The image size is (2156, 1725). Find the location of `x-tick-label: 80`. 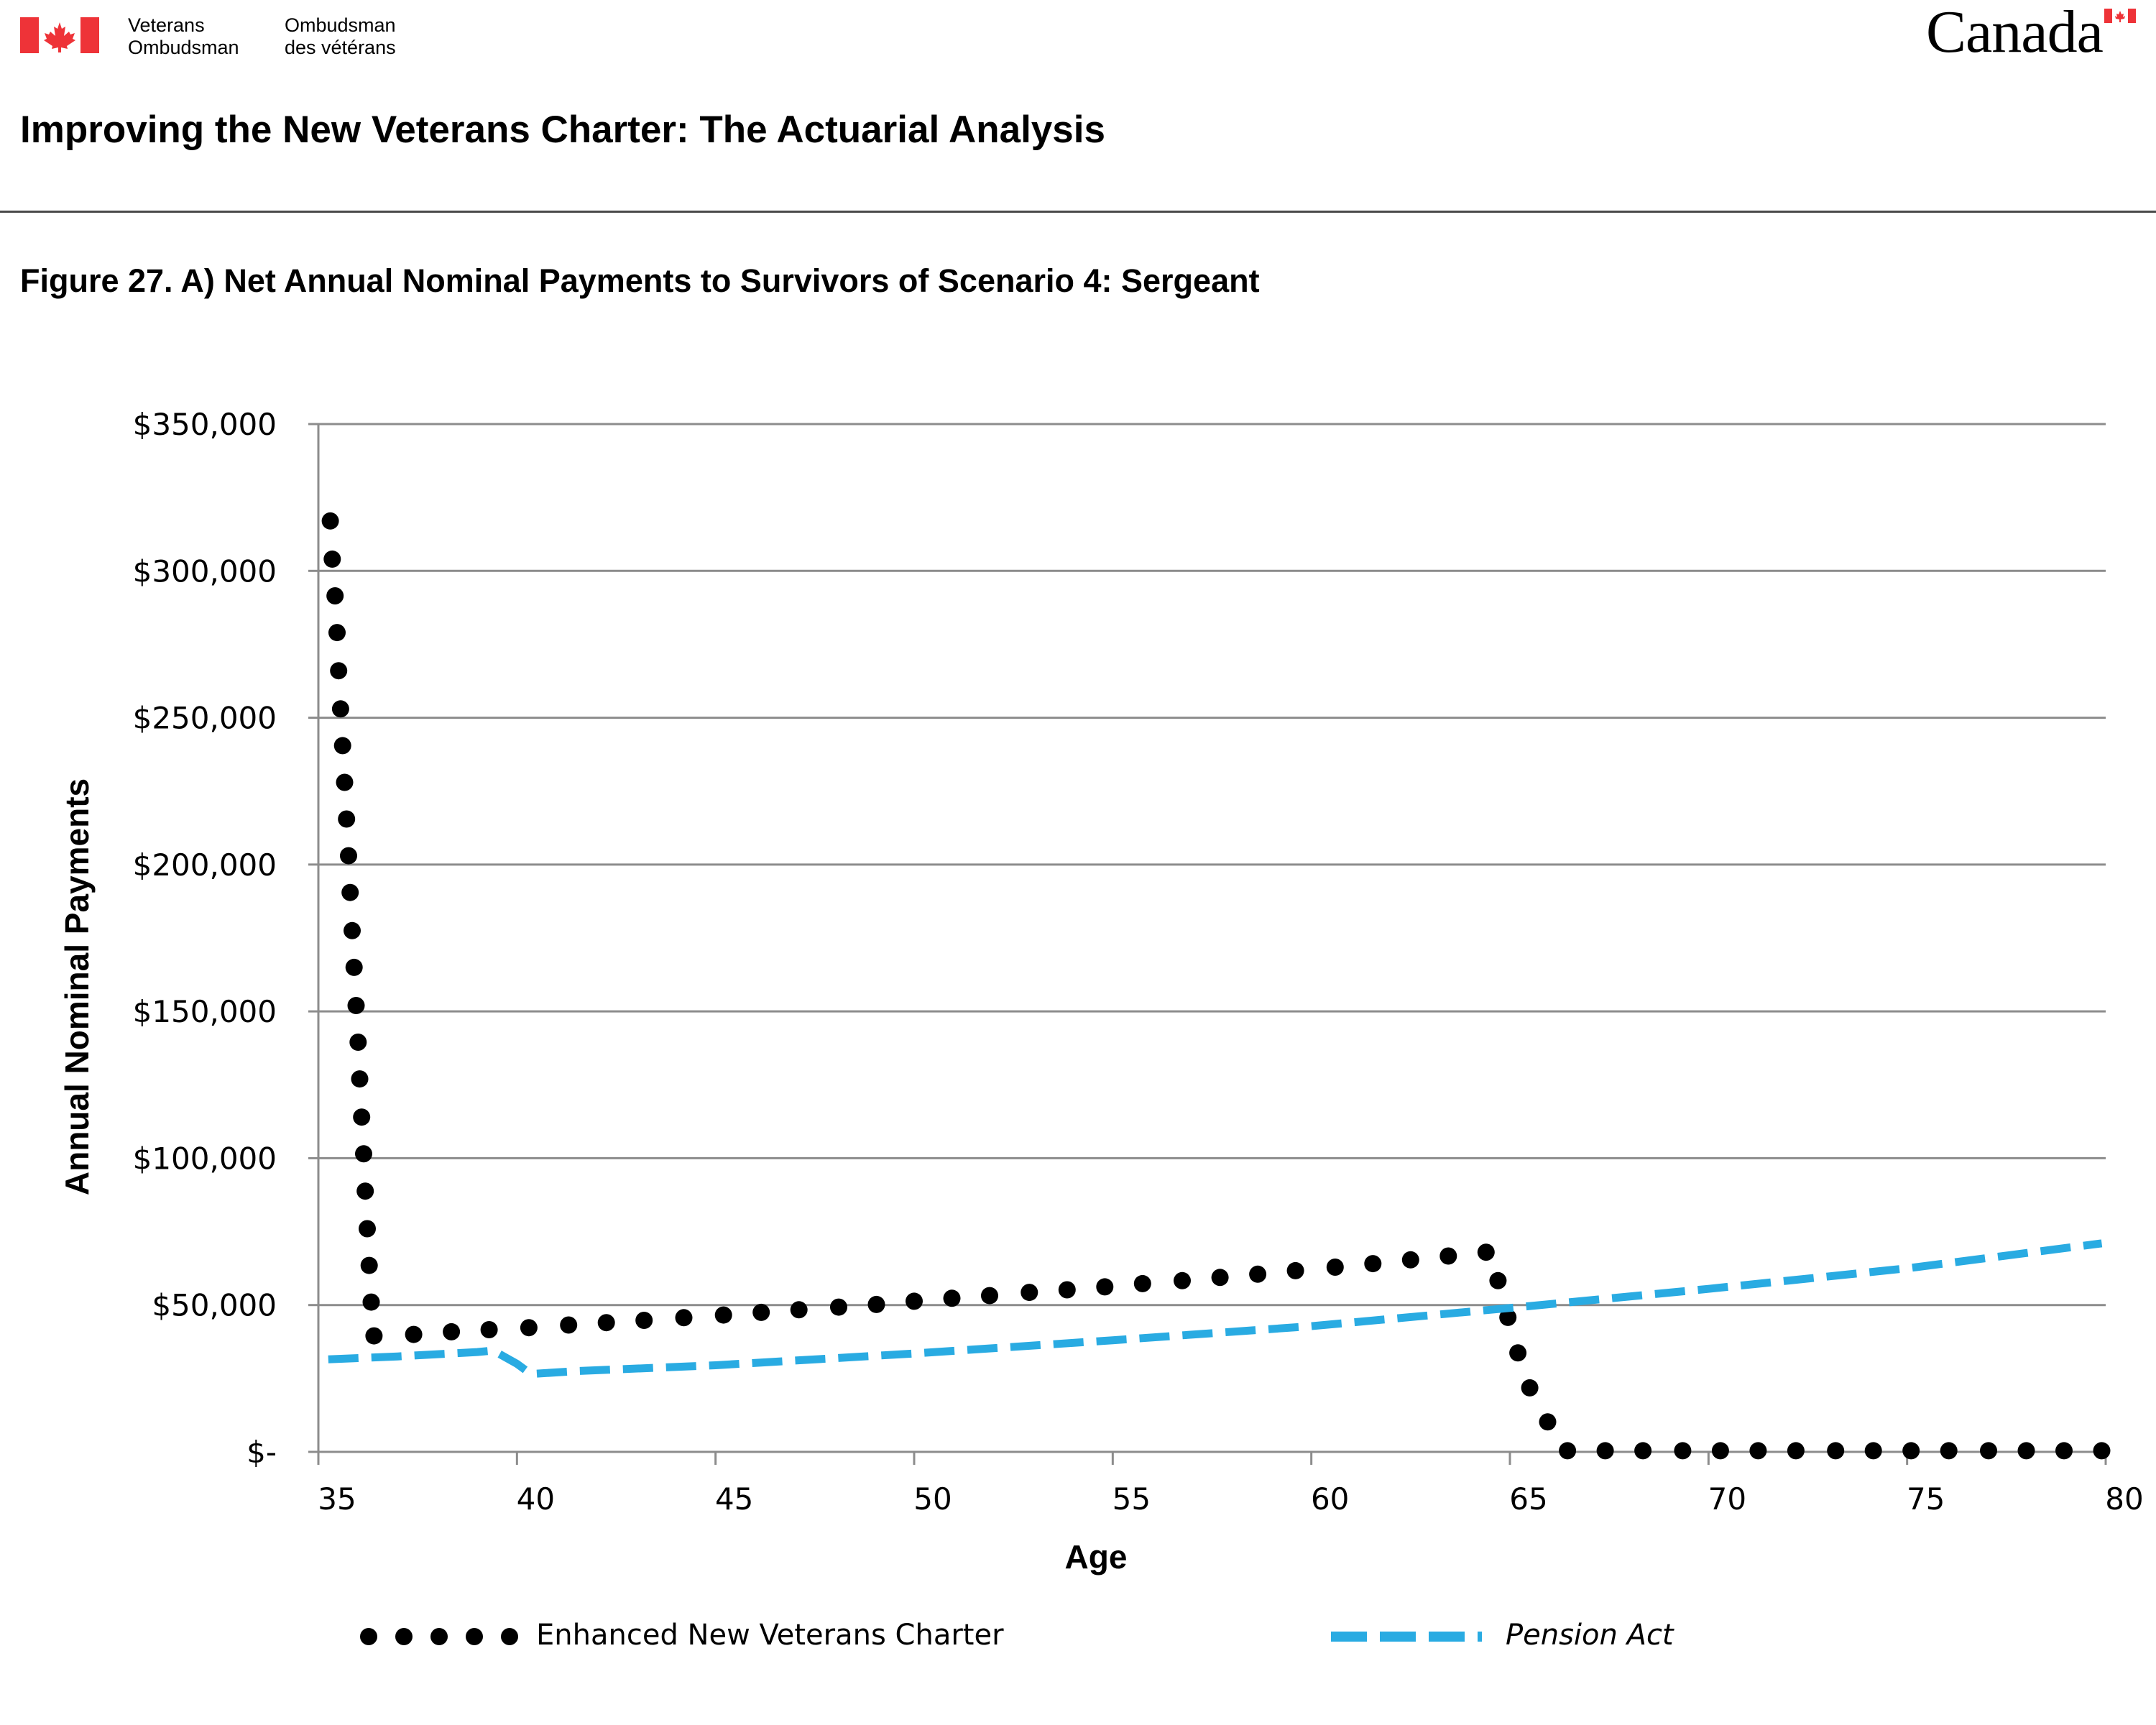

x-tick-label: 80 is located at coordinates (2124, 1499).